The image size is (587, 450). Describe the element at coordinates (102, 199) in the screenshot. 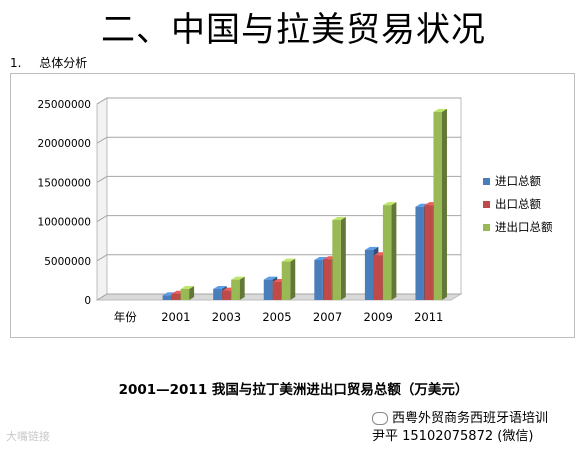

I see `chart-side-wall` at that location.